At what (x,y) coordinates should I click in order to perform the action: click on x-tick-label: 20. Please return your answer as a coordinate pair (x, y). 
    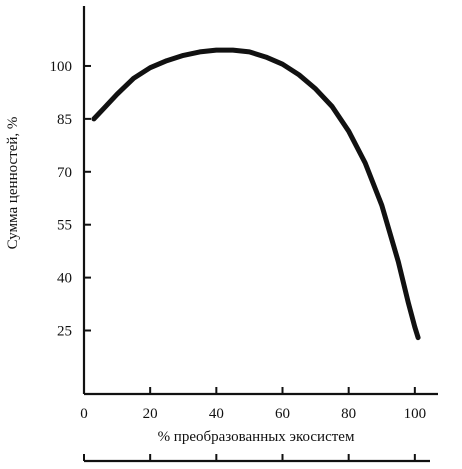
    Looking at the image, I should click on (150, 414).